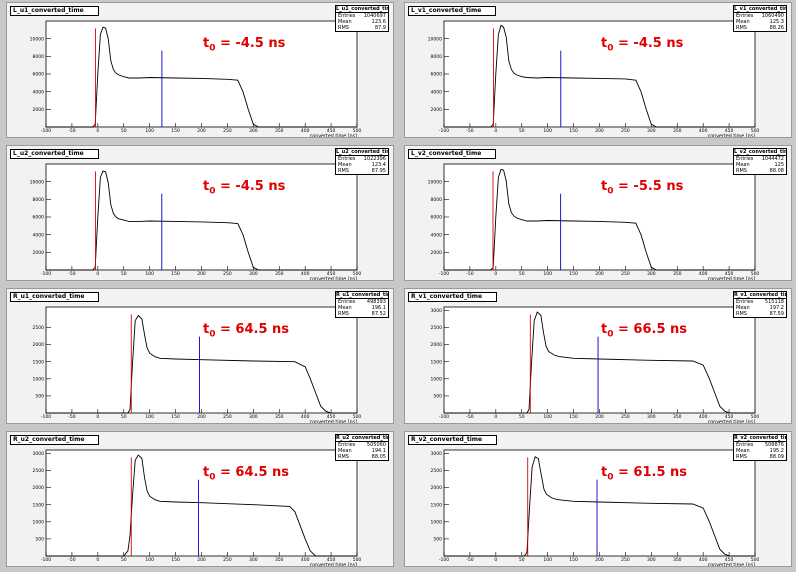 The image size is (796, 572). Describe the element at coordinates (760, 295) in the screenshot. I see `stats-box-title: R_v1_converted_time` at that location.